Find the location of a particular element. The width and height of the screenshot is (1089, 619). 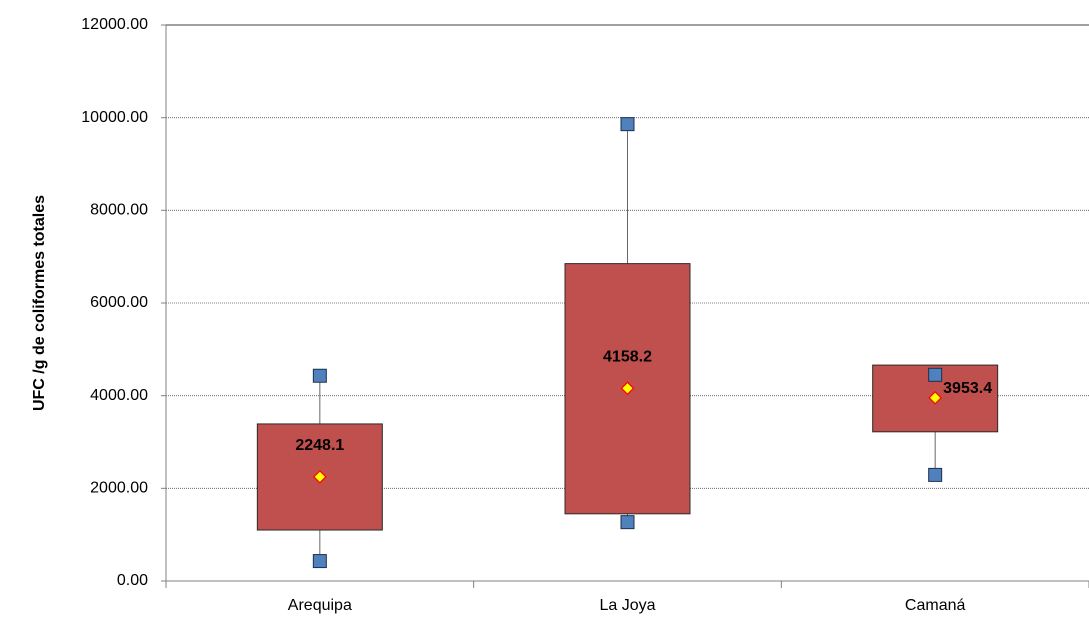

data-label: 3953.4 is located at coordinates (967, 388).